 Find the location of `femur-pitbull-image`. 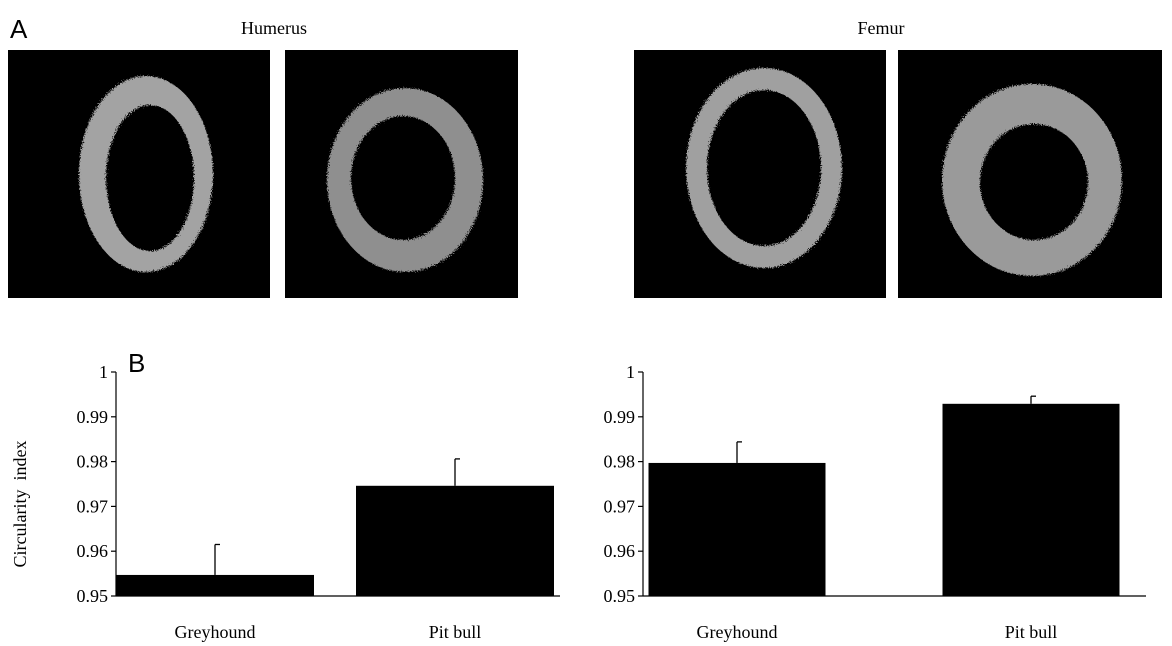

femur-pitbull-image is located at coordinates (1030, 174).